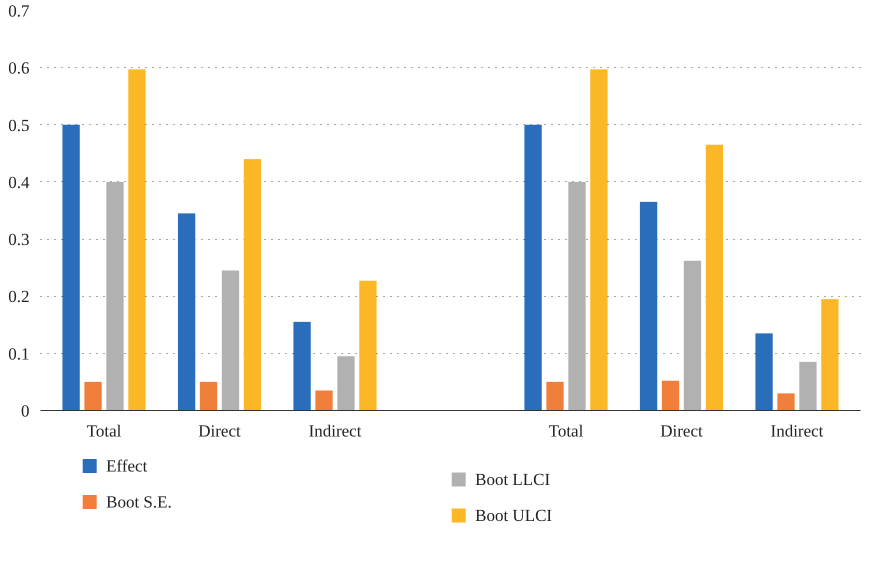 Image resolution: width=890 pixels, height=561 pixels. I want to click on y-tick-label: 0.1, so click(19, 354).